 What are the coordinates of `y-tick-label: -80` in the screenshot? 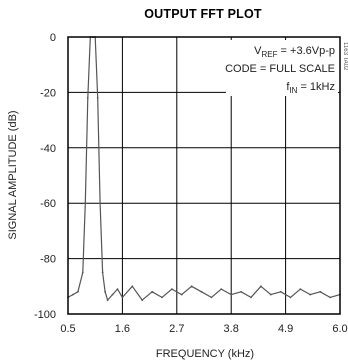 It's located at (48, 260).